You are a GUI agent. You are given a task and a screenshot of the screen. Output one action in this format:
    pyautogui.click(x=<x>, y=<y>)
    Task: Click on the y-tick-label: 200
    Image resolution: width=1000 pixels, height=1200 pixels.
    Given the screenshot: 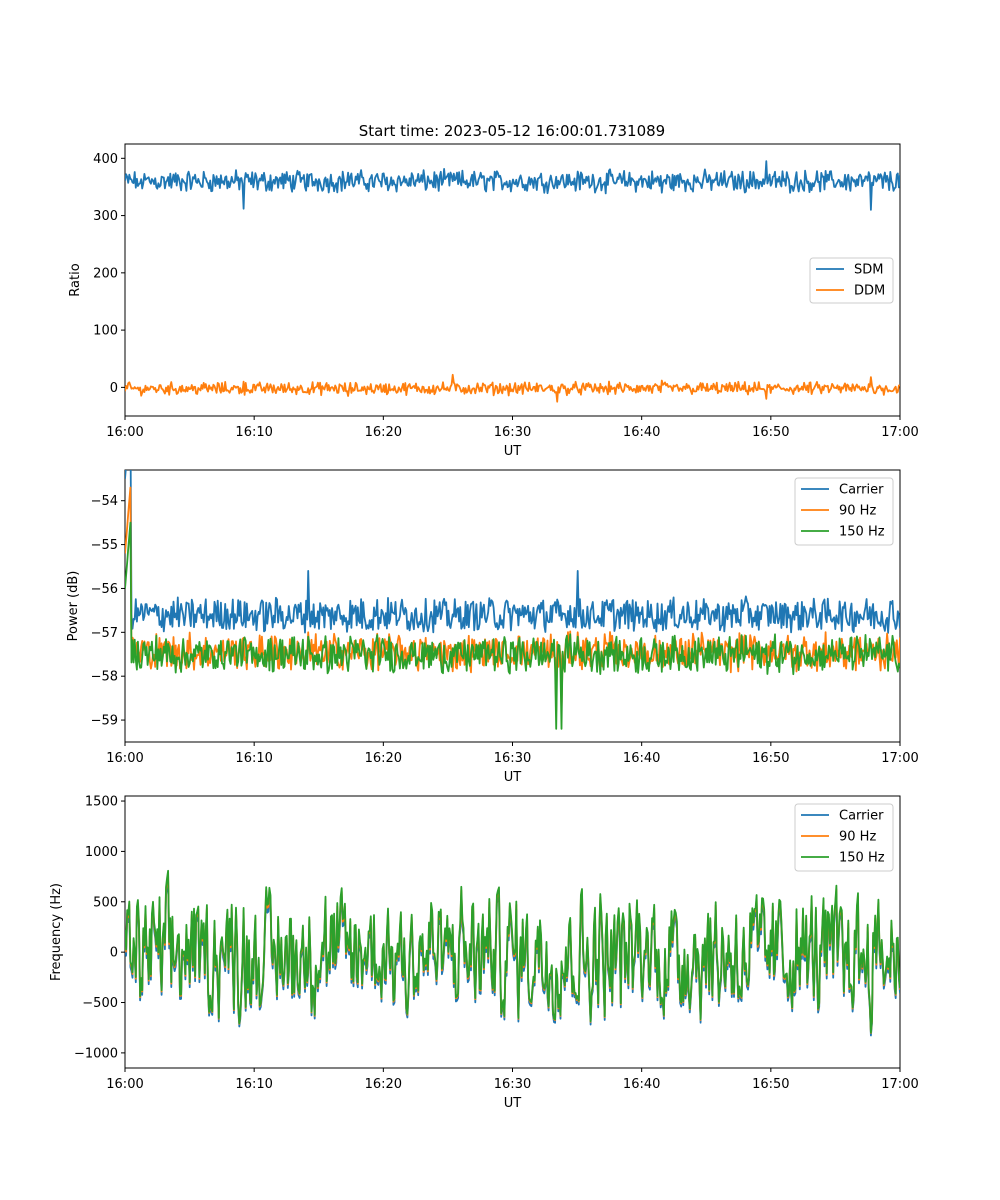 What is the action you would take?
    pyautogui.click(x=105, y=273)
    